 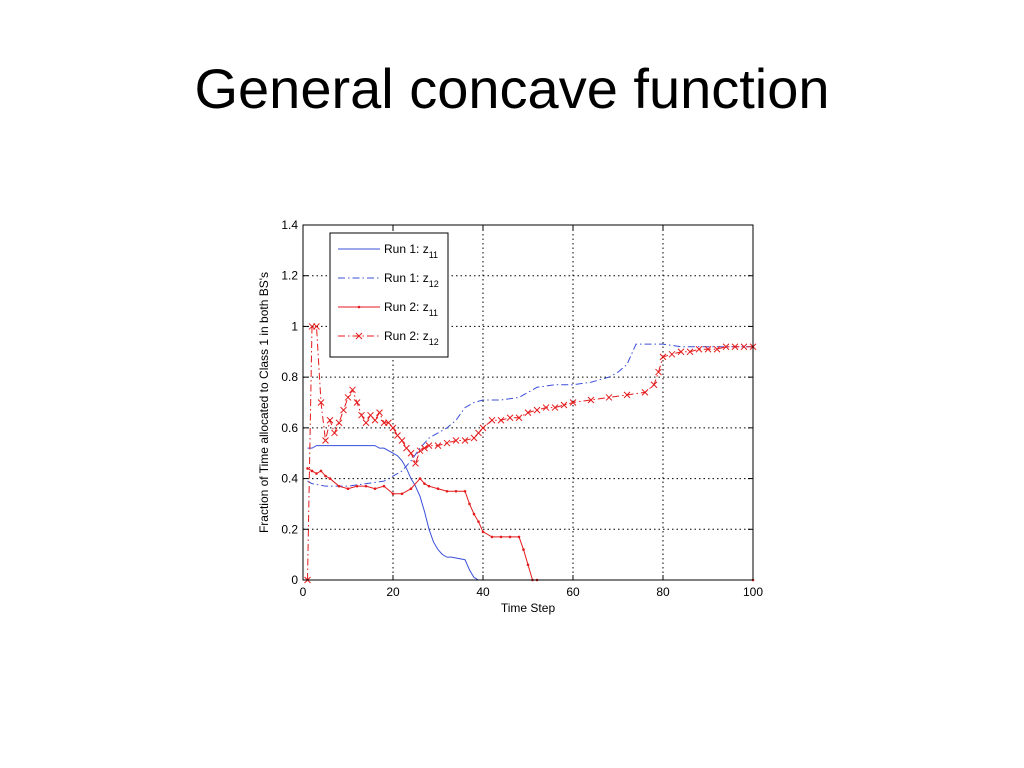 I want to click on legend-label: Run 2: z11, so click(x=411, y=309).